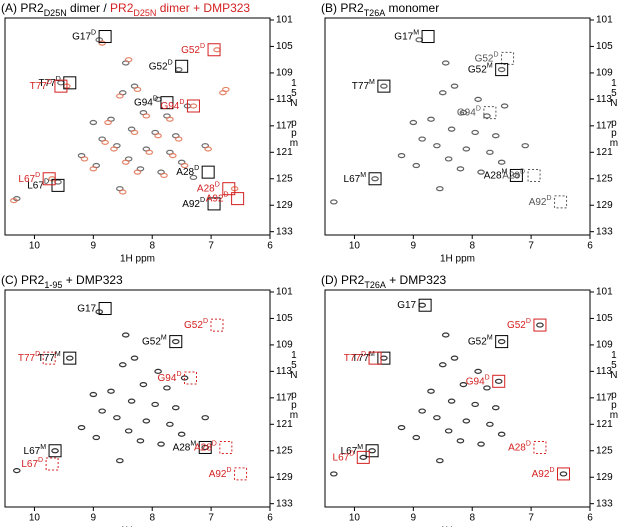 Image resolution: width=633 pixels, height=532 pixels. Describe the element at coordinates (363, 175) in the screenshot. I see `peak-label-state: M` at that location.